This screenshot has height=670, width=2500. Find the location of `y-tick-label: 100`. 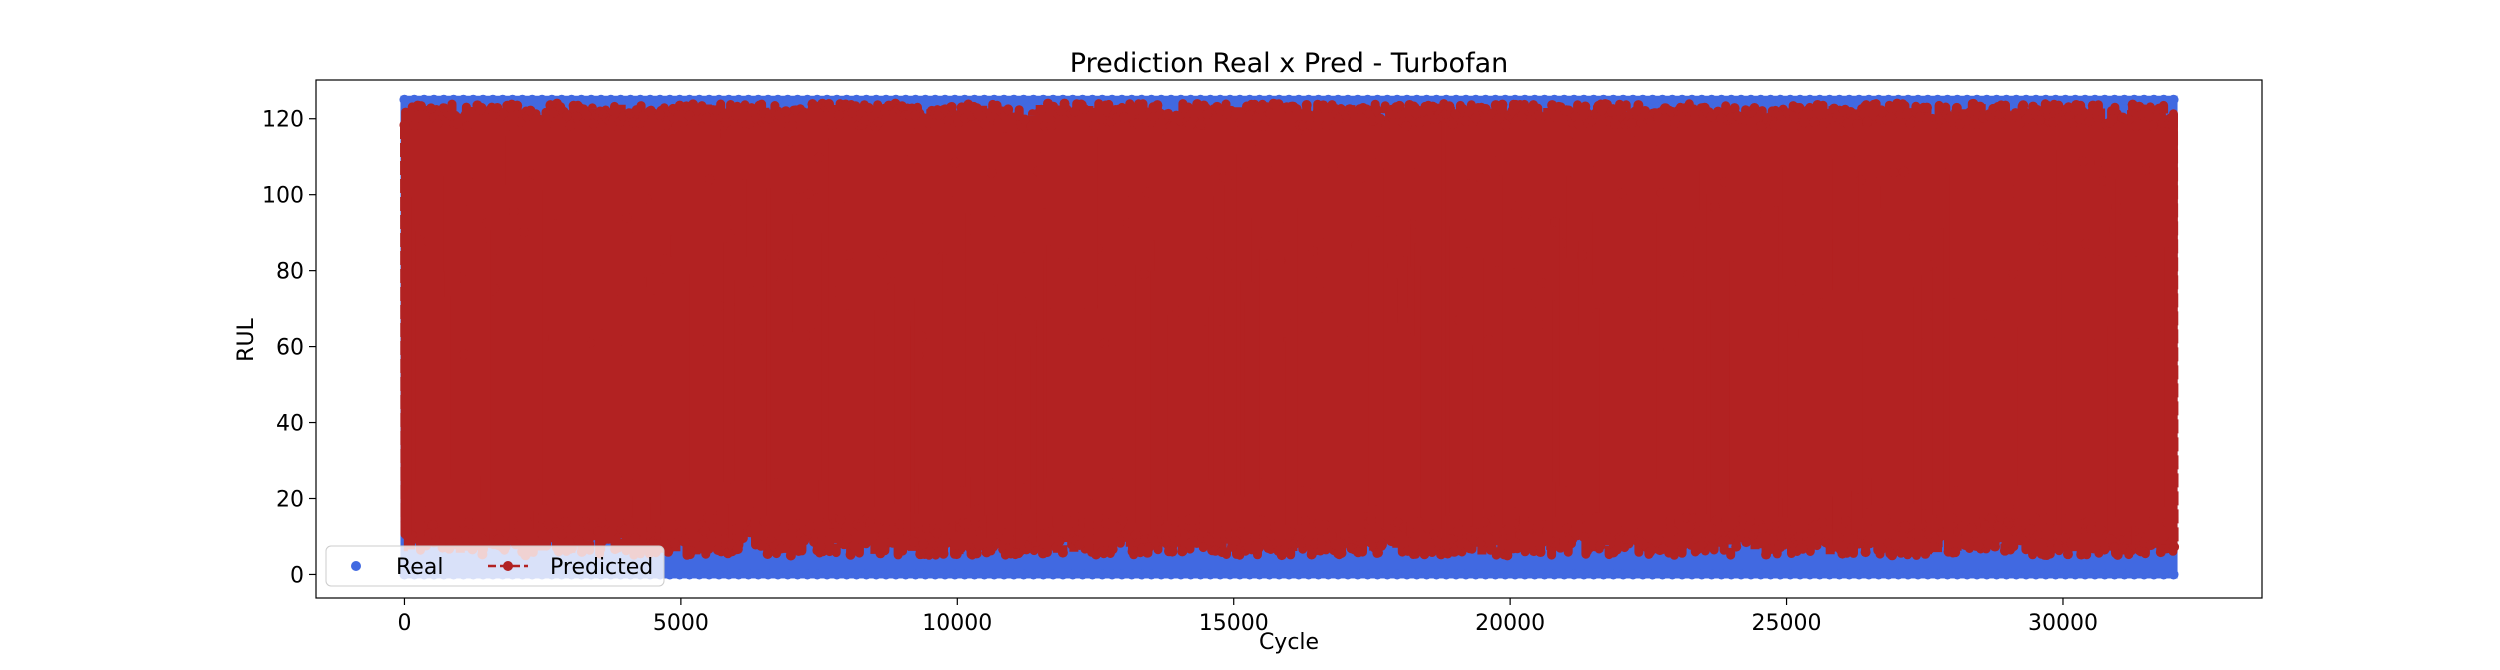

y-tick-label: 100 is located at coordinates (283, 196).